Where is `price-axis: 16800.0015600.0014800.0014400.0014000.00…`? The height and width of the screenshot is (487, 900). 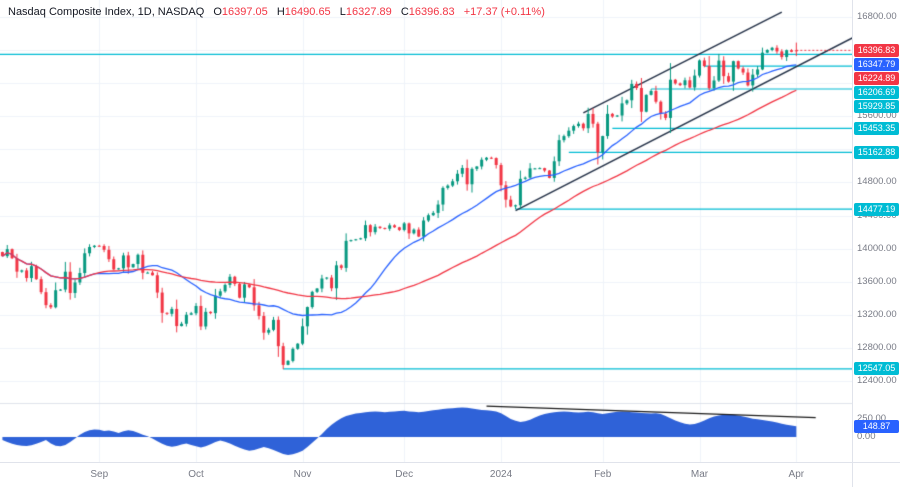 price-axis: 16800.0015600.0014800.0014400.0014000.00… is located at coordinates (876, 231).